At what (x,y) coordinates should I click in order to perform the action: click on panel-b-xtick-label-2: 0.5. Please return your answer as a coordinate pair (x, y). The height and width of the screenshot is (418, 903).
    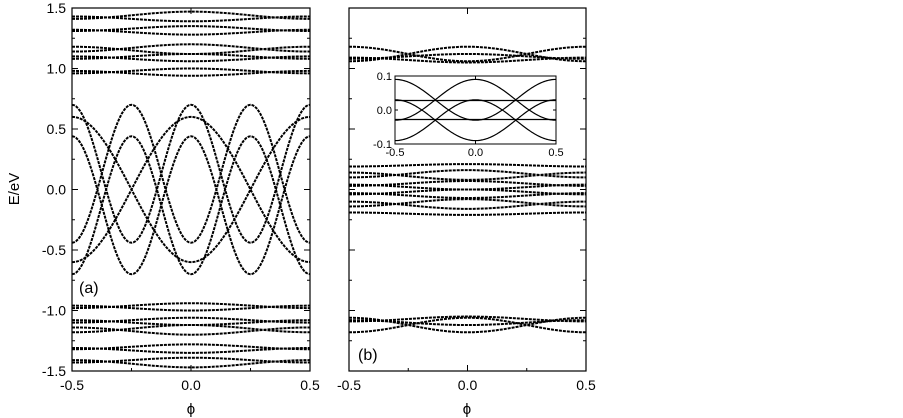
    Looking at the image, I should click on (586, 385).